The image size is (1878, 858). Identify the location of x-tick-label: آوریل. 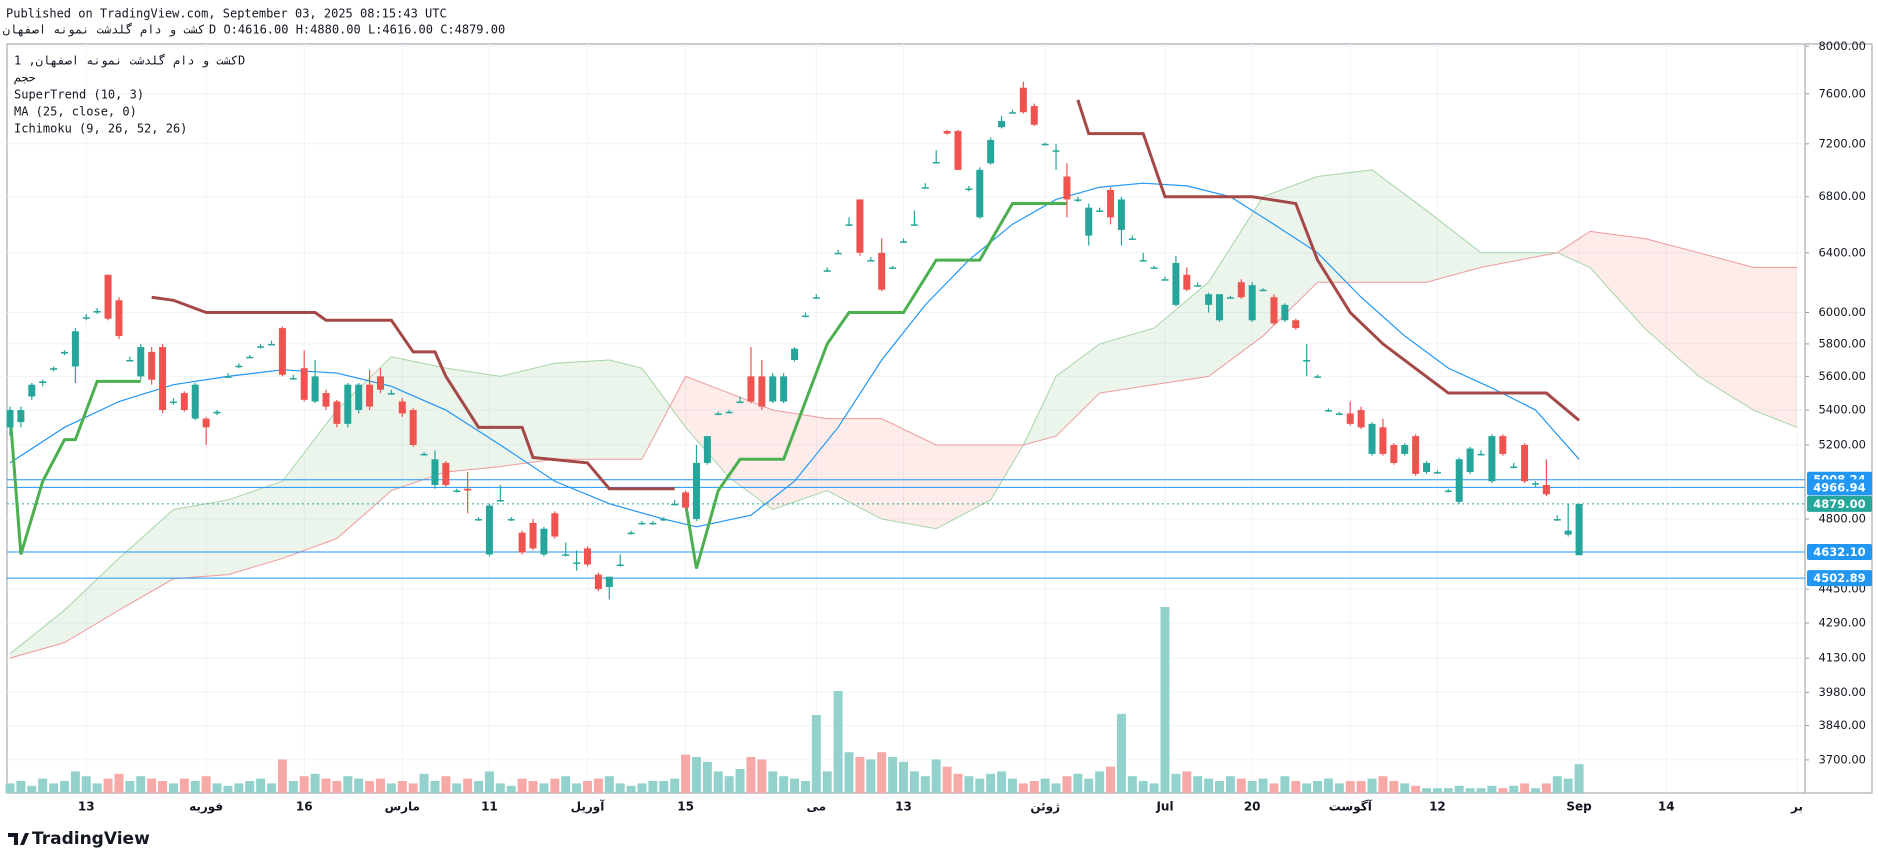
(588, 807).